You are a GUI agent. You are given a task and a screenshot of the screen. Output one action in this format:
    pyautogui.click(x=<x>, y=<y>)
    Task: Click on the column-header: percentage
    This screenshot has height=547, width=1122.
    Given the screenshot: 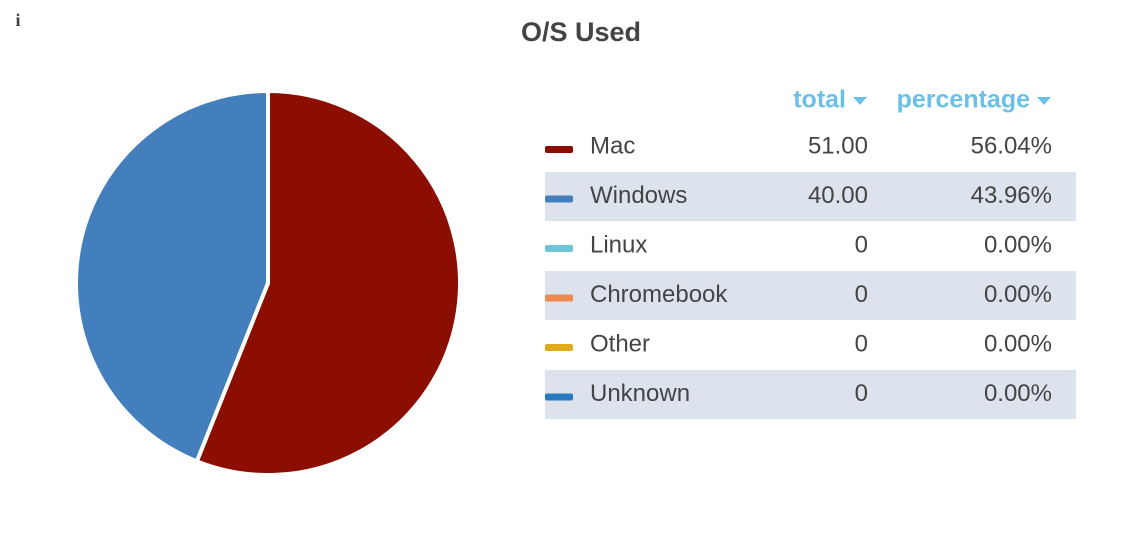 What is the action you would take?
    pyautogui.click(x=963, y=100)
    